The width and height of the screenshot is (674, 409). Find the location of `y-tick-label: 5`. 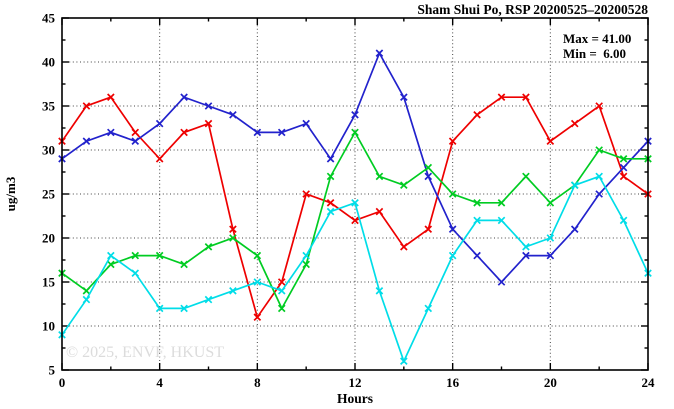

y-tick-label: 5 is located at coordinates (52, 370).